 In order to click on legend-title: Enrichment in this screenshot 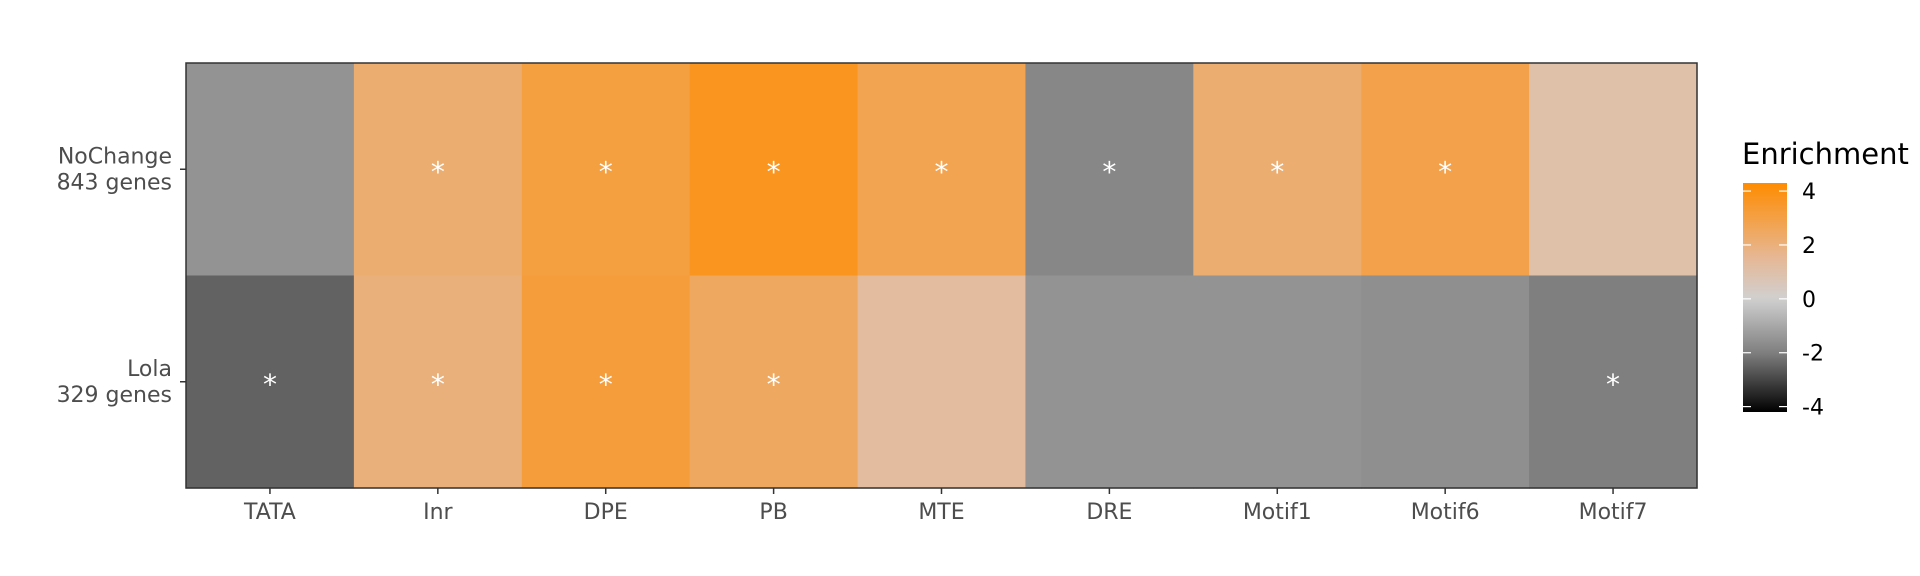, I will do `click(1825, 154)`.